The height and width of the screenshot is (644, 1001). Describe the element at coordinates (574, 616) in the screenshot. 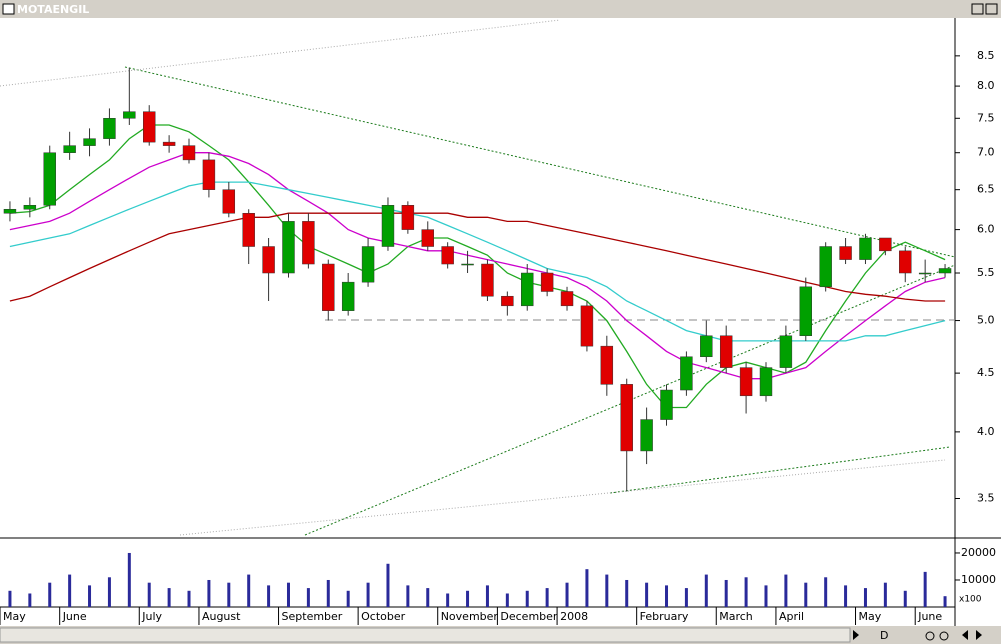

I see `x-tick-label: 2008` at that location.